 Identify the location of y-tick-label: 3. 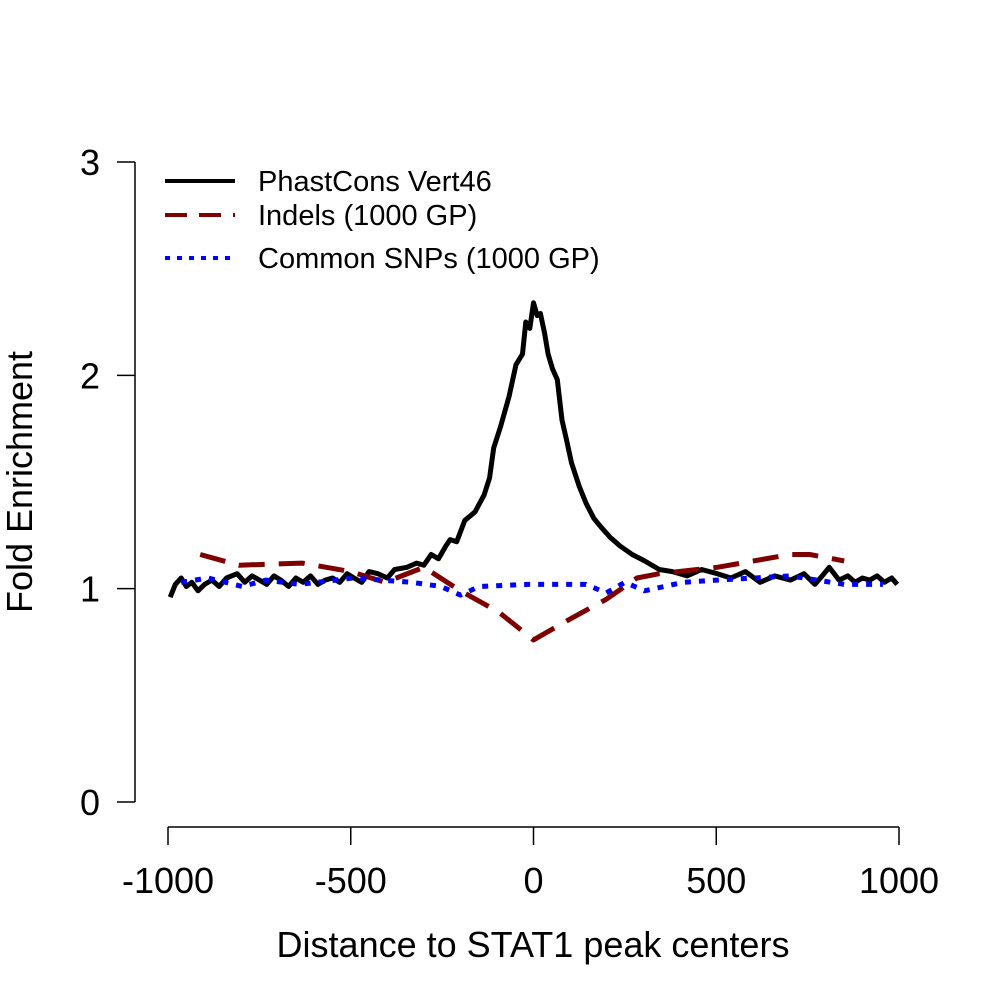
(90, 162).